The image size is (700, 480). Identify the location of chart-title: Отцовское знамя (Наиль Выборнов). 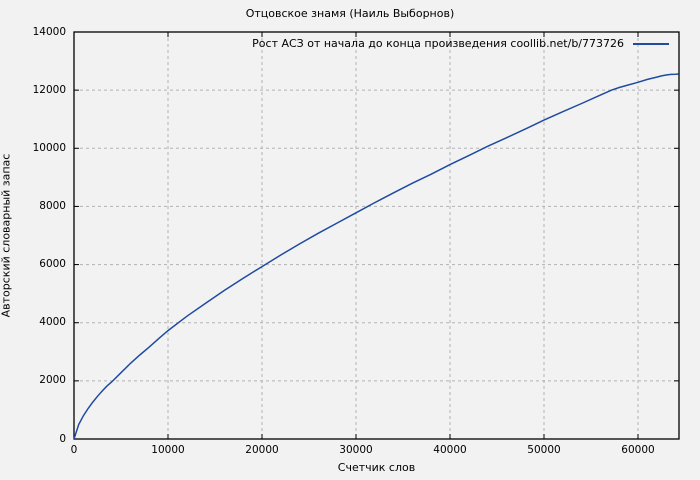
(350, 13).